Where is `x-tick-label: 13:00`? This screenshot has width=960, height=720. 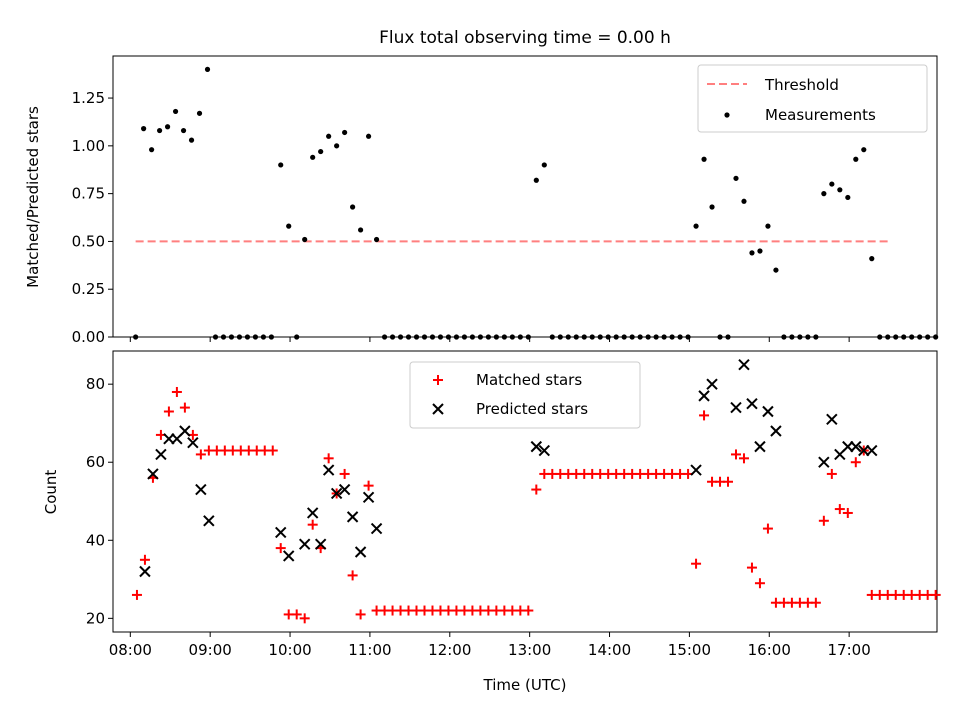 x-tick-label: 13:00 is located at coordinates (529, 650).